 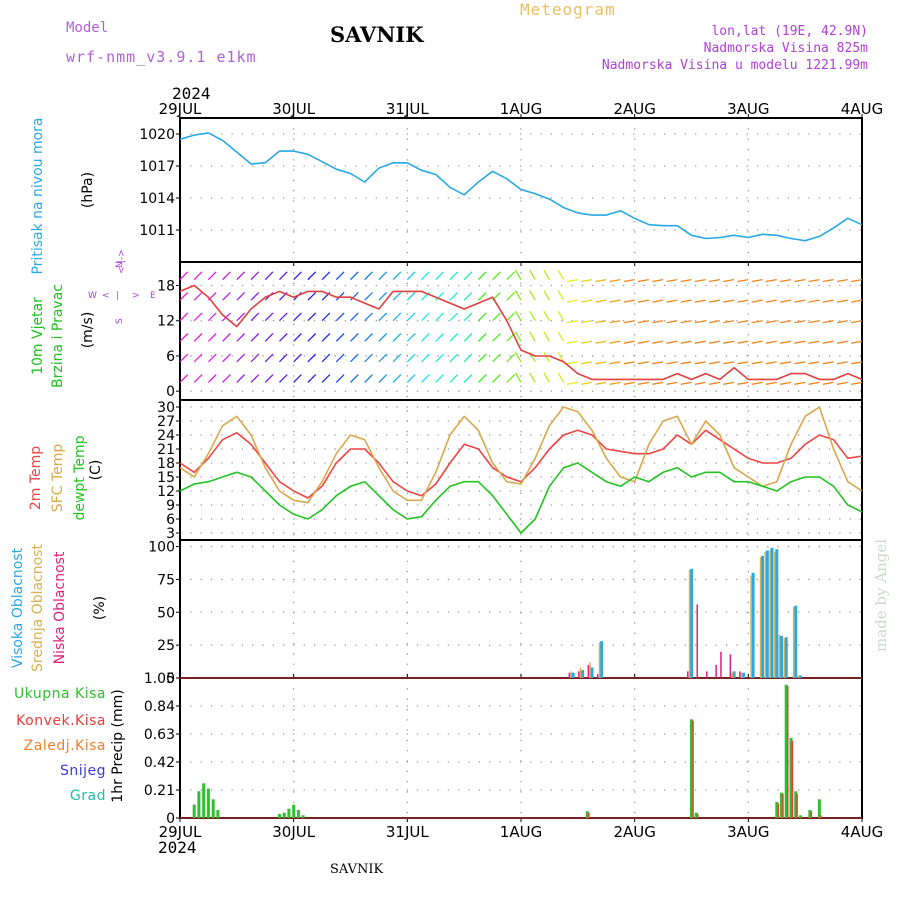 I want to click on compass-east: E, so click(x=153, y=296).